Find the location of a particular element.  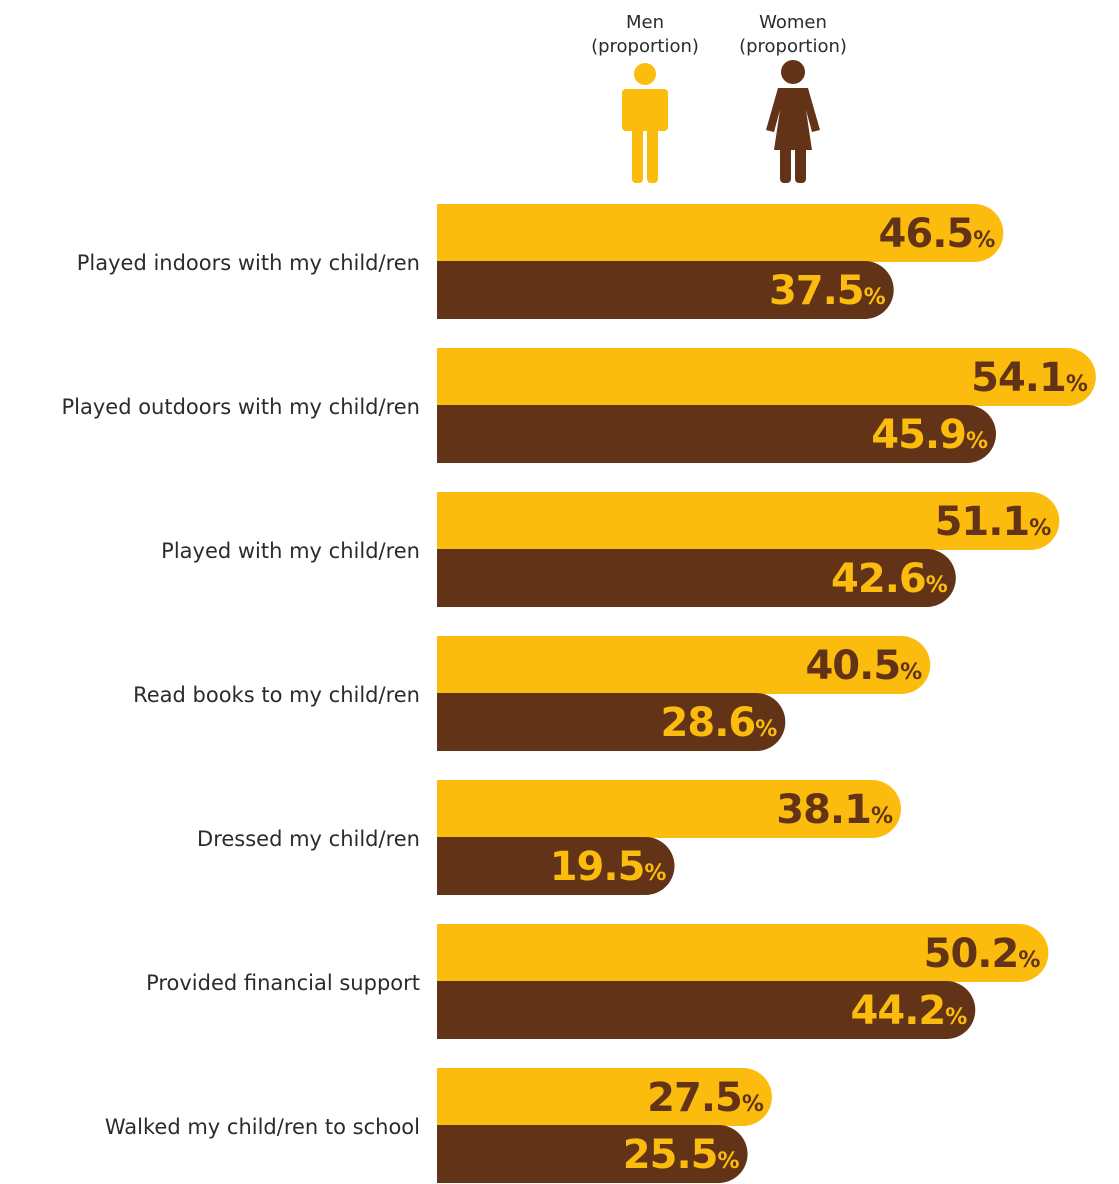

value-label-men: 51.1% is located at coordinates (993, 522).